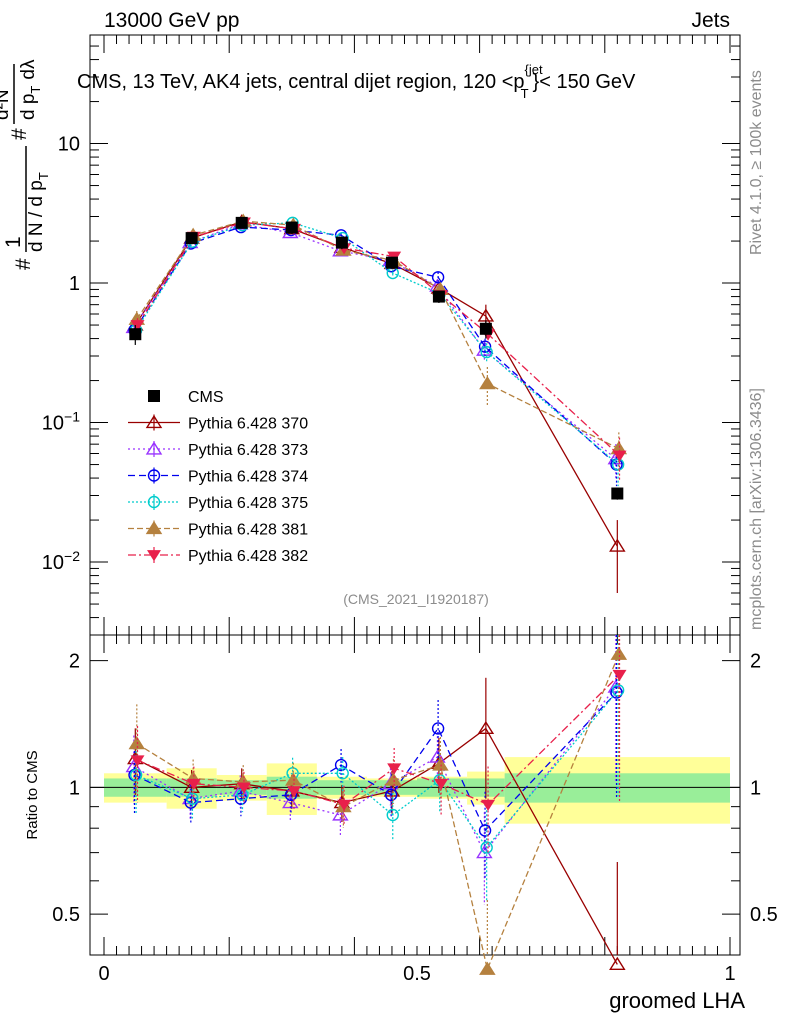  What do you see at coordinates (32, 794) in the screenshot?
I see `ratio-axis-label: Ratio to CMS` at bounding box center [32, 794].